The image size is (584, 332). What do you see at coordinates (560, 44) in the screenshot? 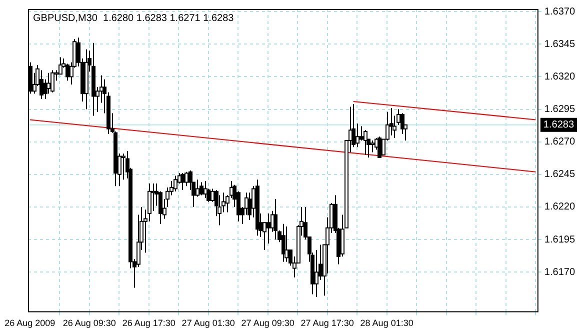
I see `y-tick-label: 1.6345` at bounding box center [560, 44].